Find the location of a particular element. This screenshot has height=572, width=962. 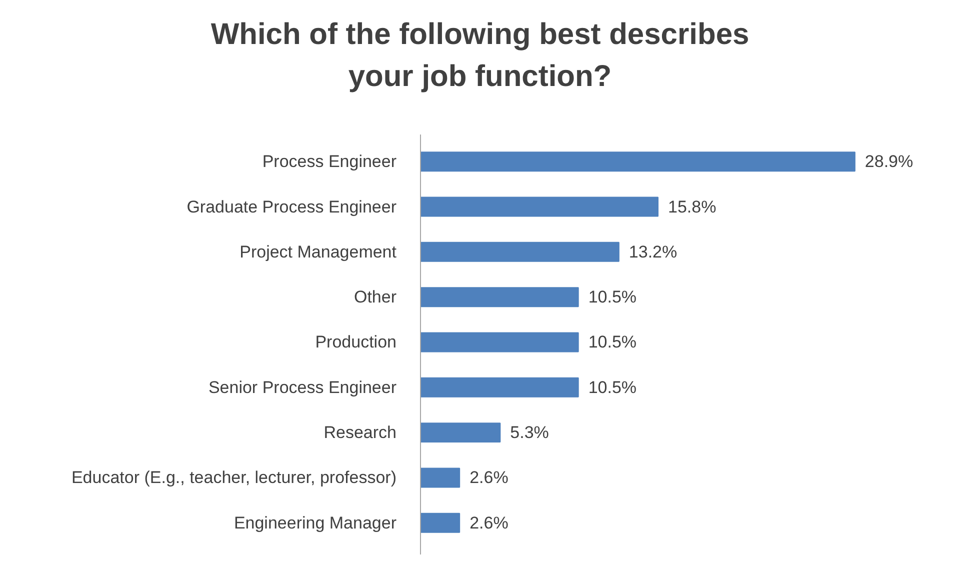

y-tick-label: Senior Process Engineer is located at coordinates (302, 387).